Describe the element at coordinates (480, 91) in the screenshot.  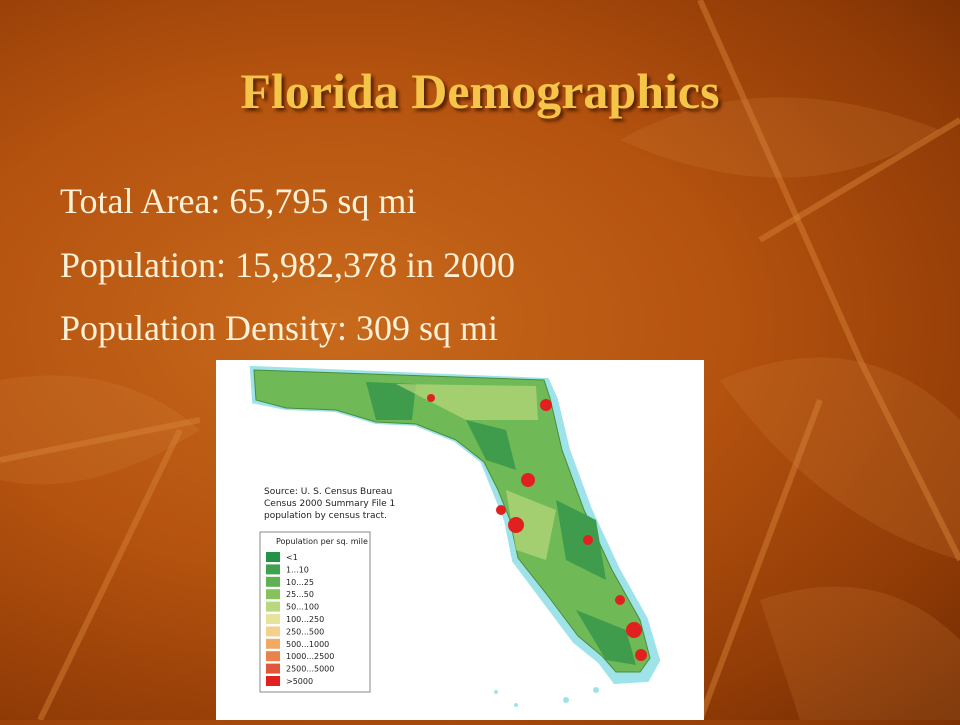
I see `slide-title: Florida Demographics` at that location.